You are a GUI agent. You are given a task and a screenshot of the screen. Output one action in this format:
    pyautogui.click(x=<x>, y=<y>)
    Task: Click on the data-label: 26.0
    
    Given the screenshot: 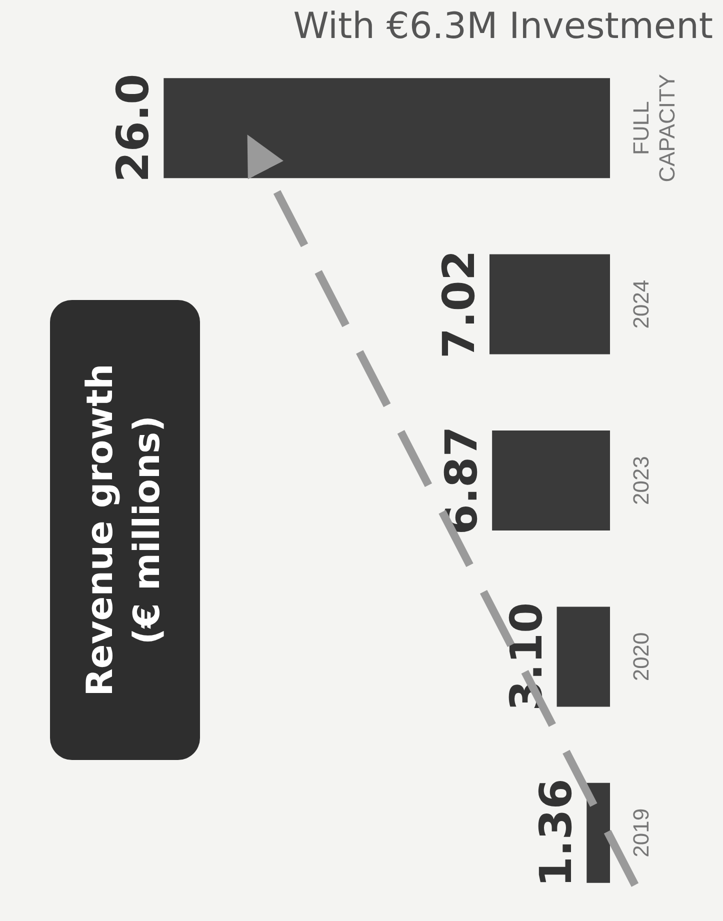 What is the action you would take?
    pyautogui.click(x=134, y=128)
    